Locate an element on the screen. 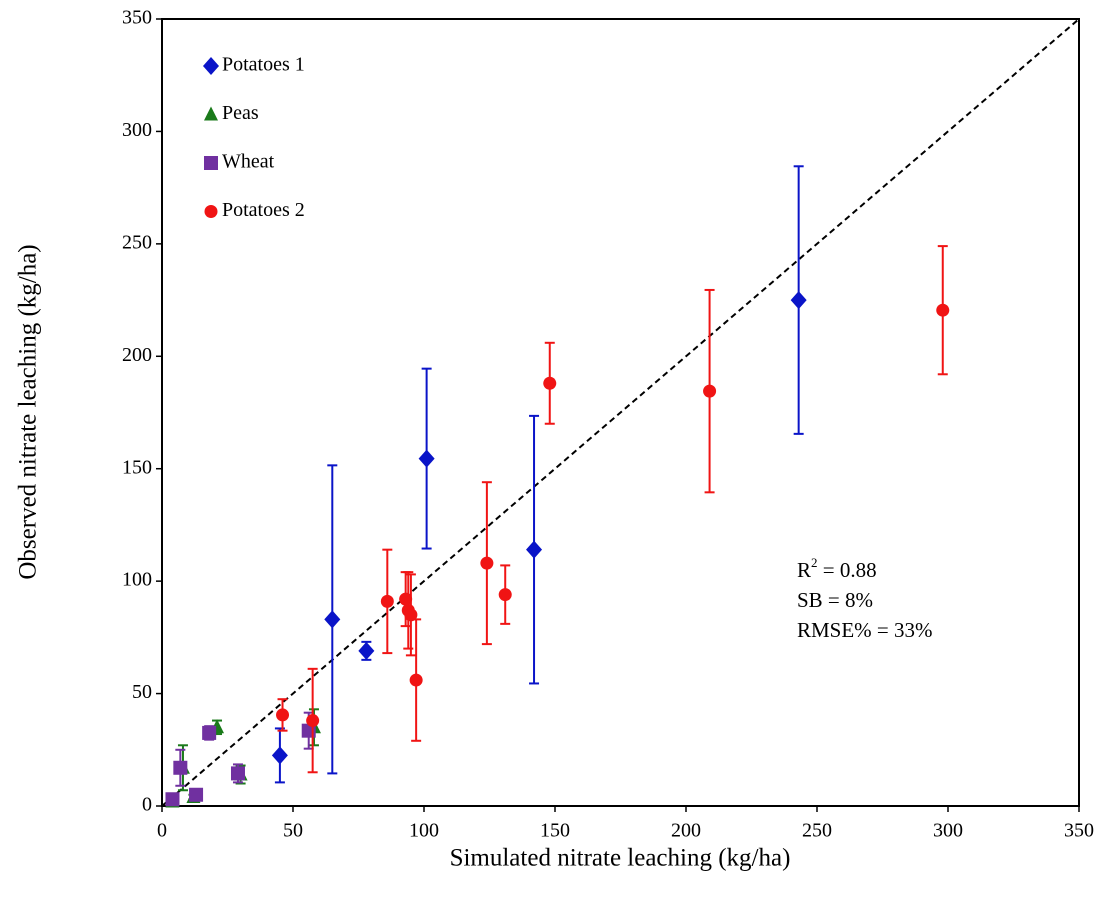 This screenshot has width=1104, height=906. legend-label: Wheat is located at coordinates (248, 162).